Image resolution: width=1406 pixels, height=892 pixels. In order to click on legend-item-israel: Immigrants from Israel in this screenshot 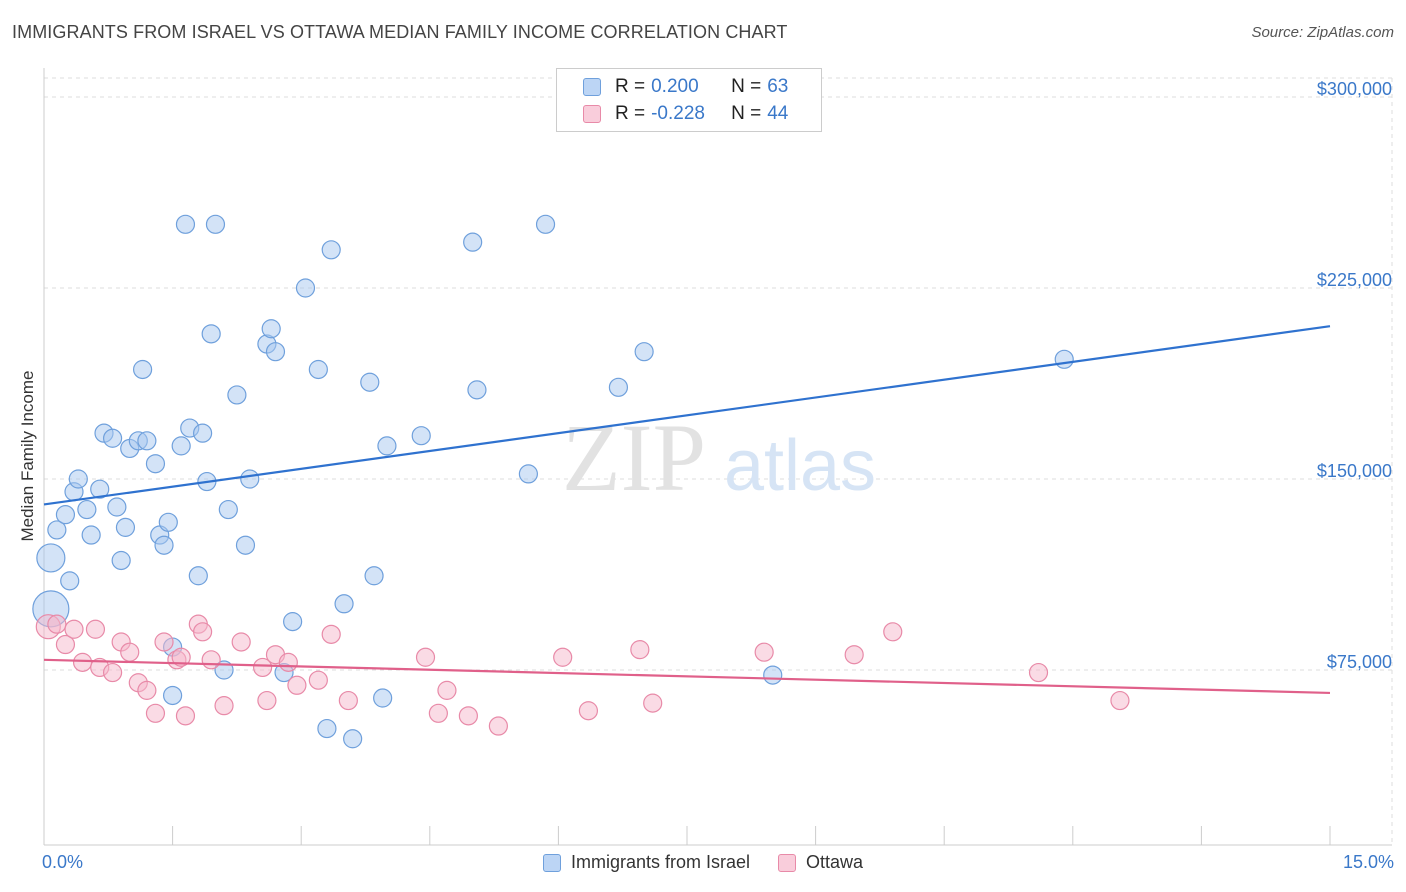, I will do `click(646, 862)`.